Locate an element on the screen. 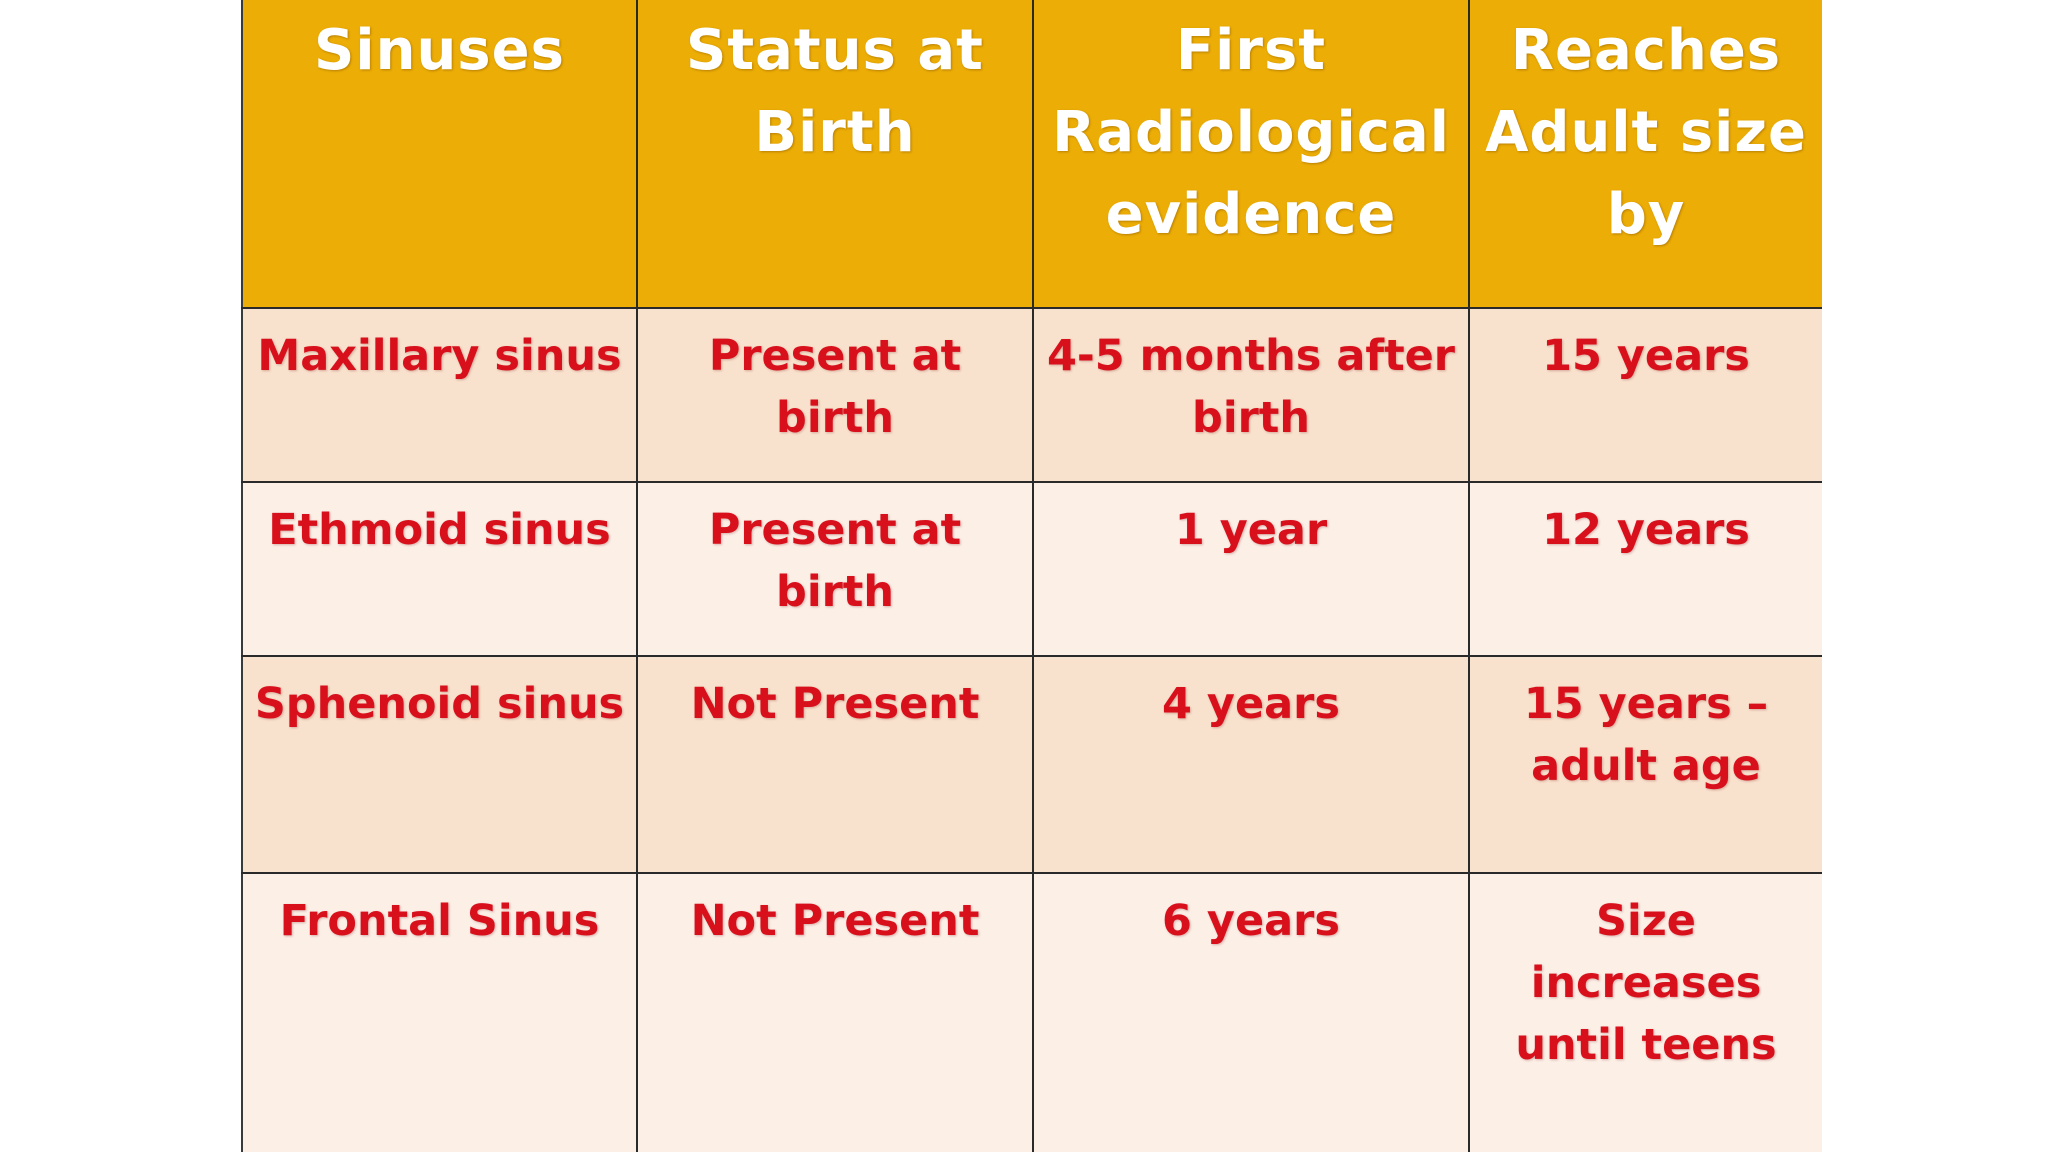  table-cell-first-evidence: 1 year is located at coordinates (1251, 569).